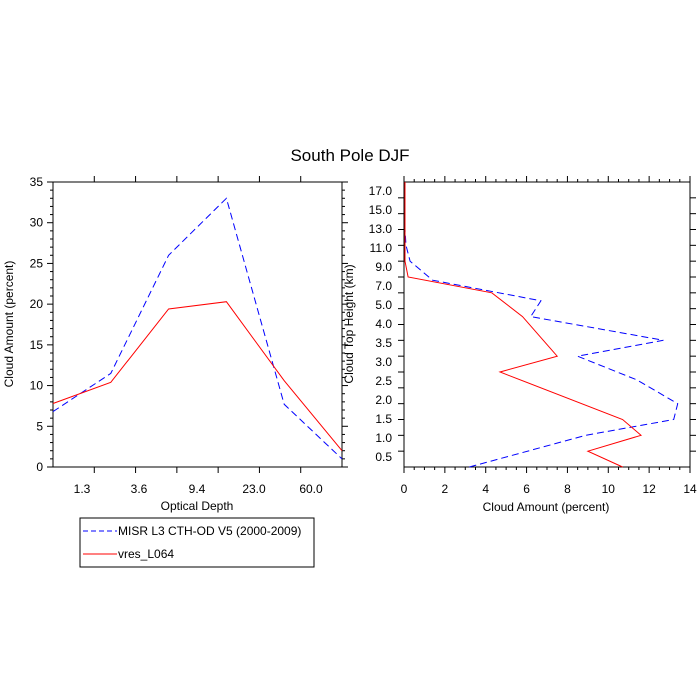 This screenshot has width=700, height=700. What do you see at coordinates (349, 155) in the screenshot?
I see `figure-title: South Pole DJF` at bounding box center [349, 155].